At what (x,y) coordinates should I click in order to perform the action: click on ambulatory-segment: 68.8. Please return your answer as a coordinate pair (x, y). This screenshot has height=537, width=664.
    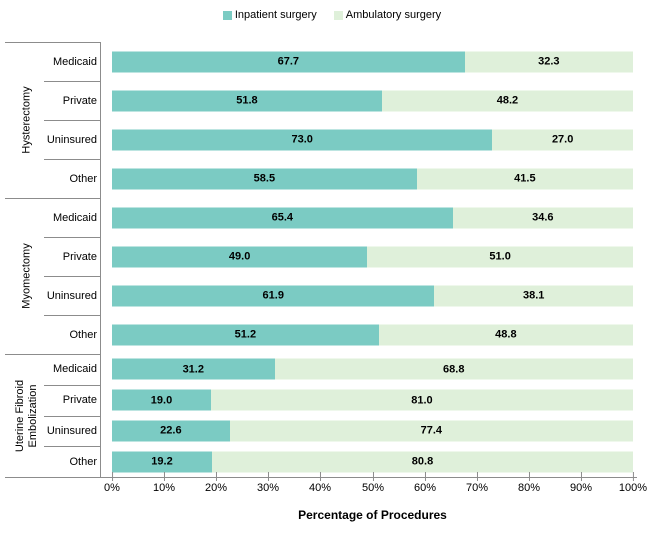
    Looking at the image, I should click on (453, 369).